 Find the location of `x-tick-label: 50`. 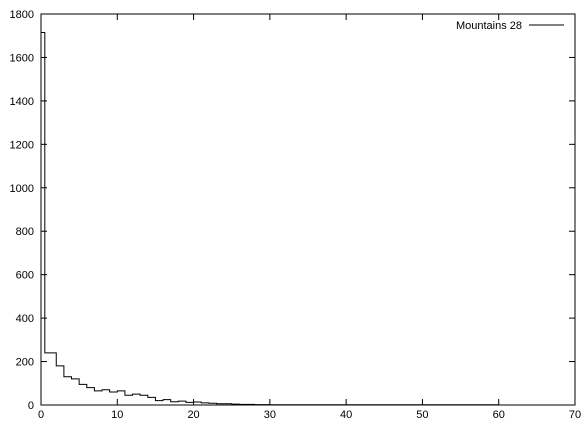

x-tick-label: 50 is located at coordinates (422, 415).